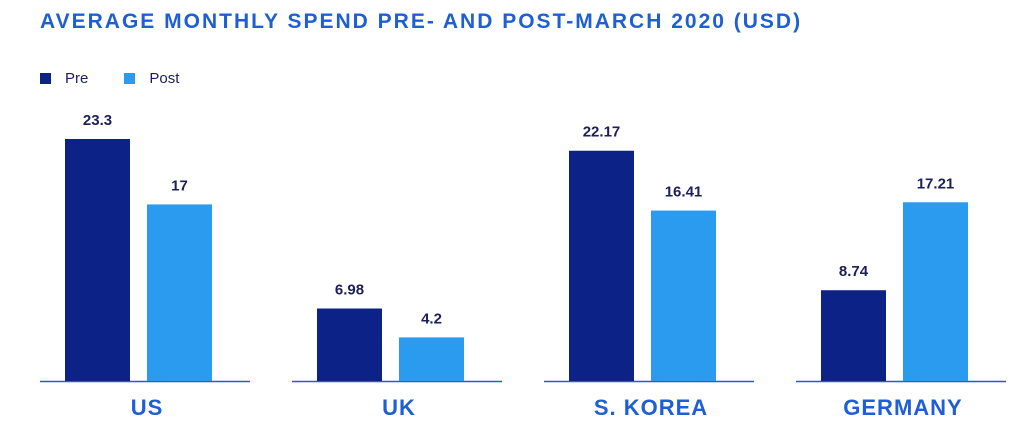 Image resolution: width=1024 pixels, height=438 pixels. Describe the element at coordinates (399, 407) in the screenshot. I see `category-label-uk: UK` at that location.